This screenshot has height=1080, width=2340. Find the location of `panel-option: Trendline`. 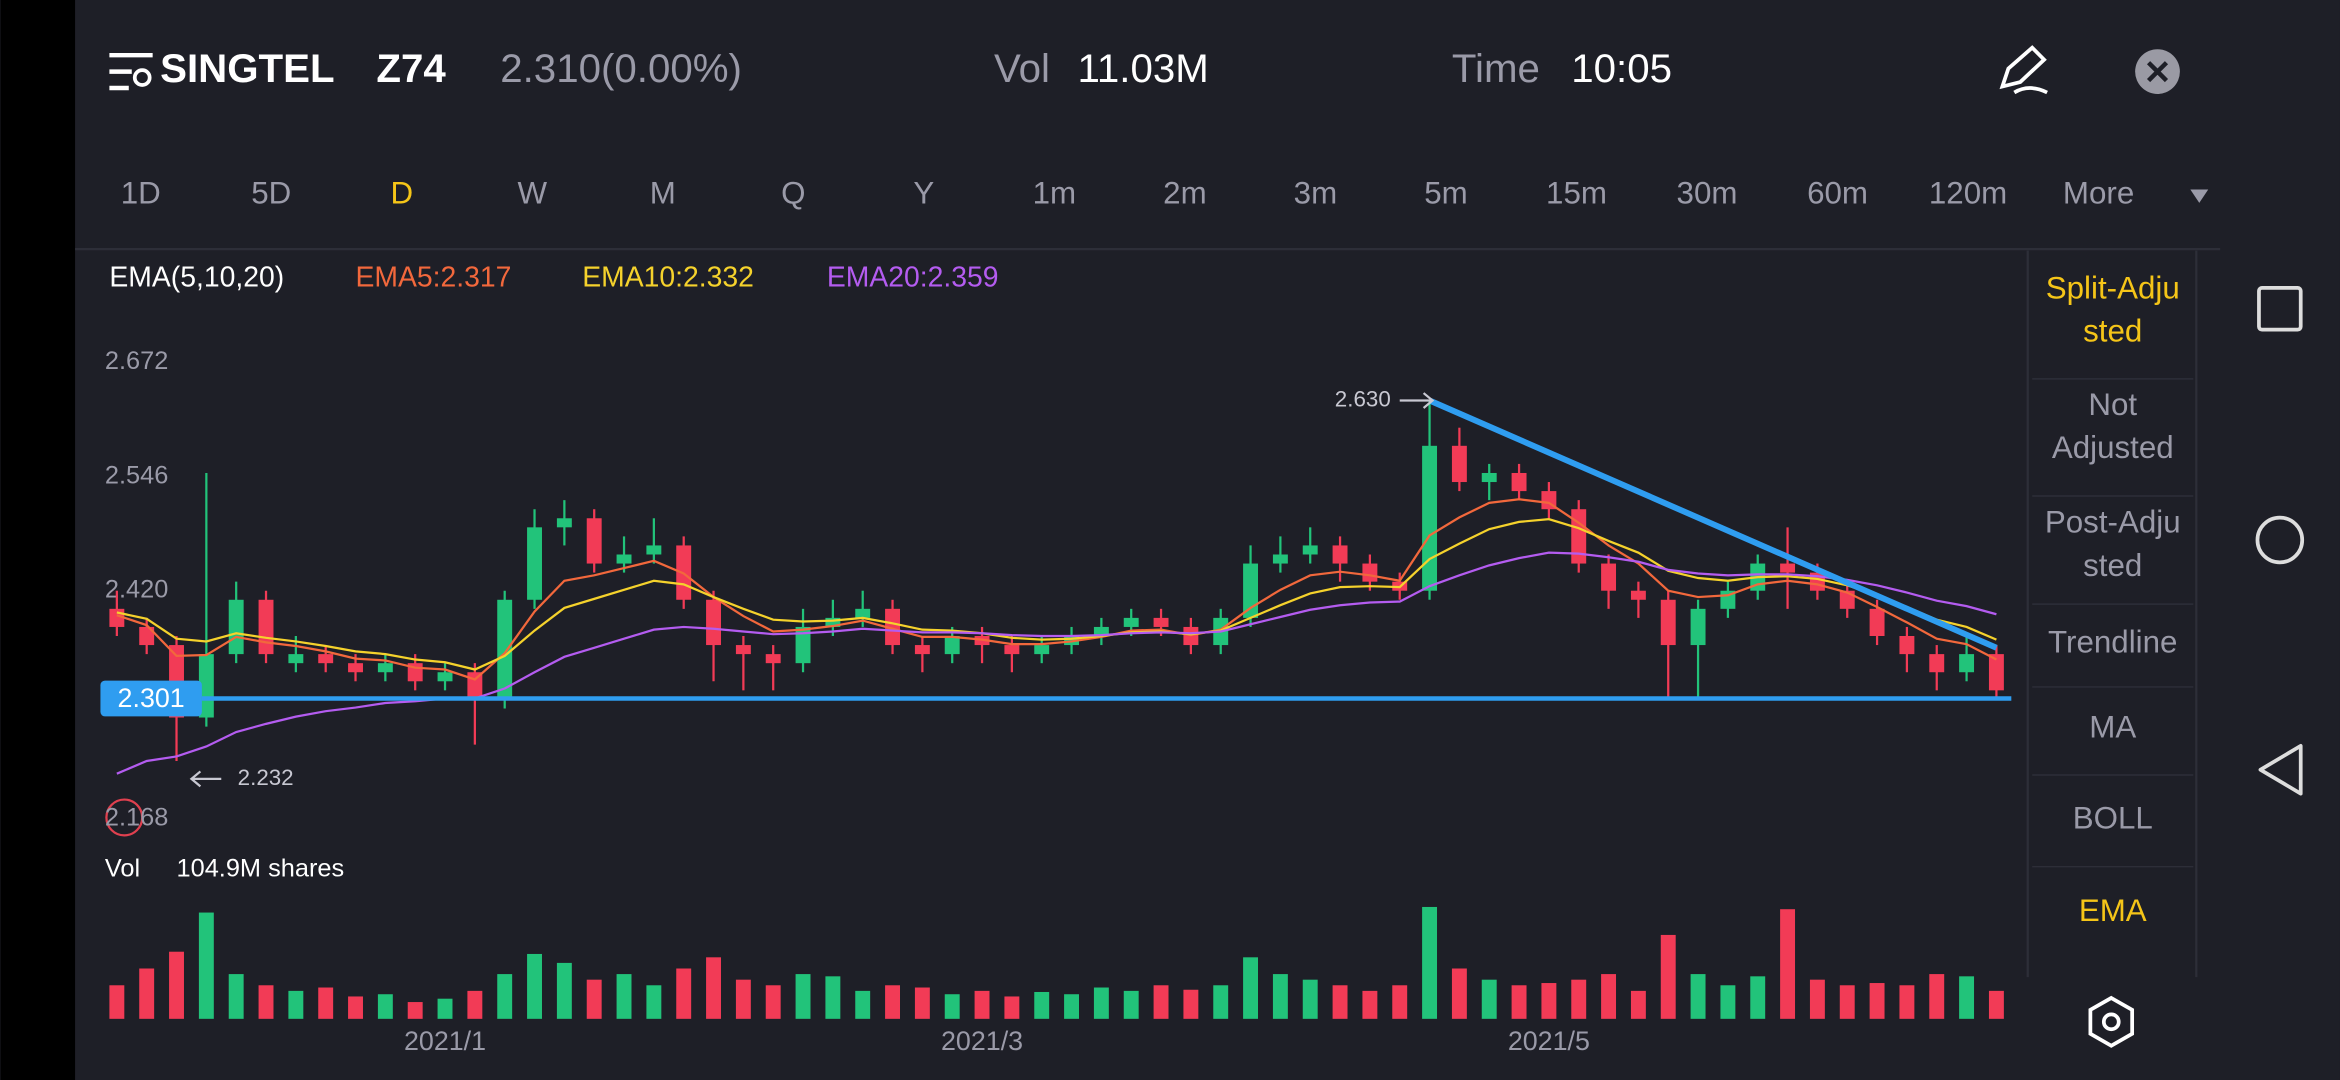

panel-option: Trendline is located at coordinates (2112, 642).